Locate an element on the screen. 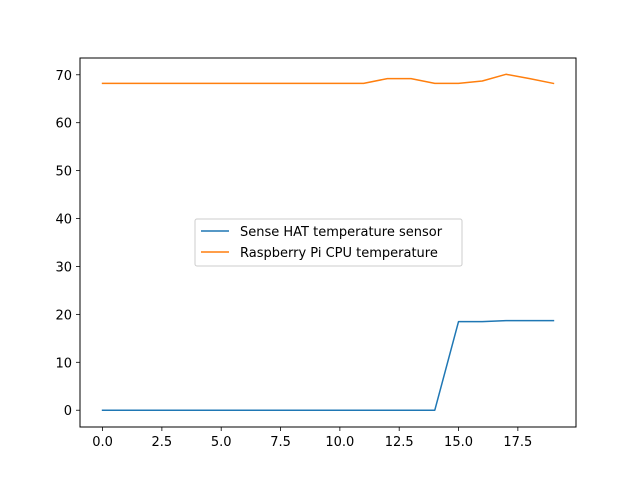 This screenshot has width=640, height=480. x-axis: 0.0 2.5 5.0 7.5 10.0 12.5 15.0 17.5 is located at coordinates (312, 438).